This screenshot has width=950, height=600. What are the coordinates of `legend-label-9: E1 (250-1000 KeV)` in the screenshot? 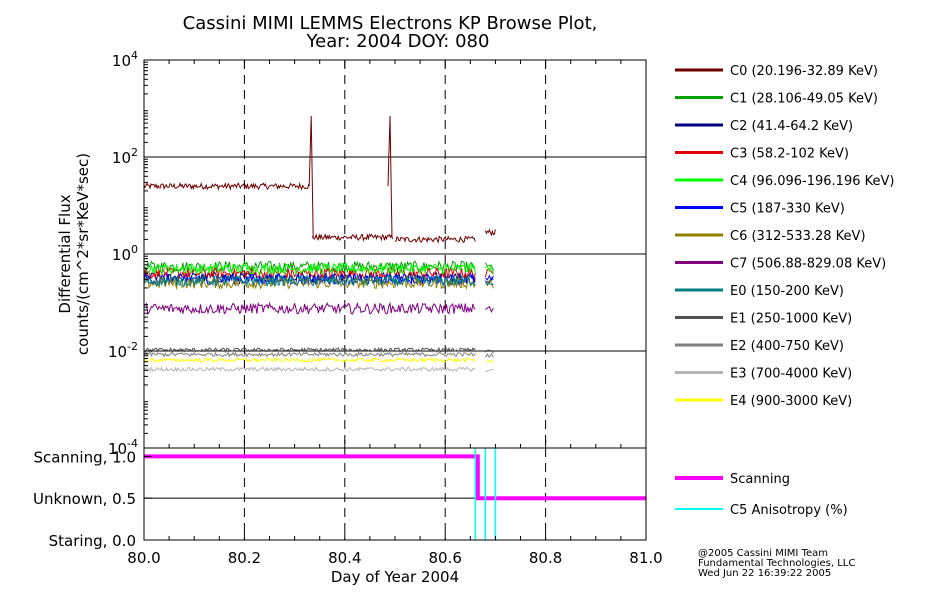 It's located at (791, 319).